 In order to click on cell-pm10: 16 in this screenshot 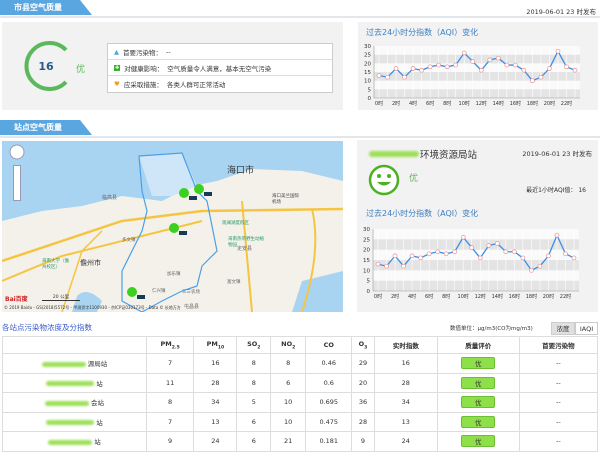, I will do `click(215, 363)`.